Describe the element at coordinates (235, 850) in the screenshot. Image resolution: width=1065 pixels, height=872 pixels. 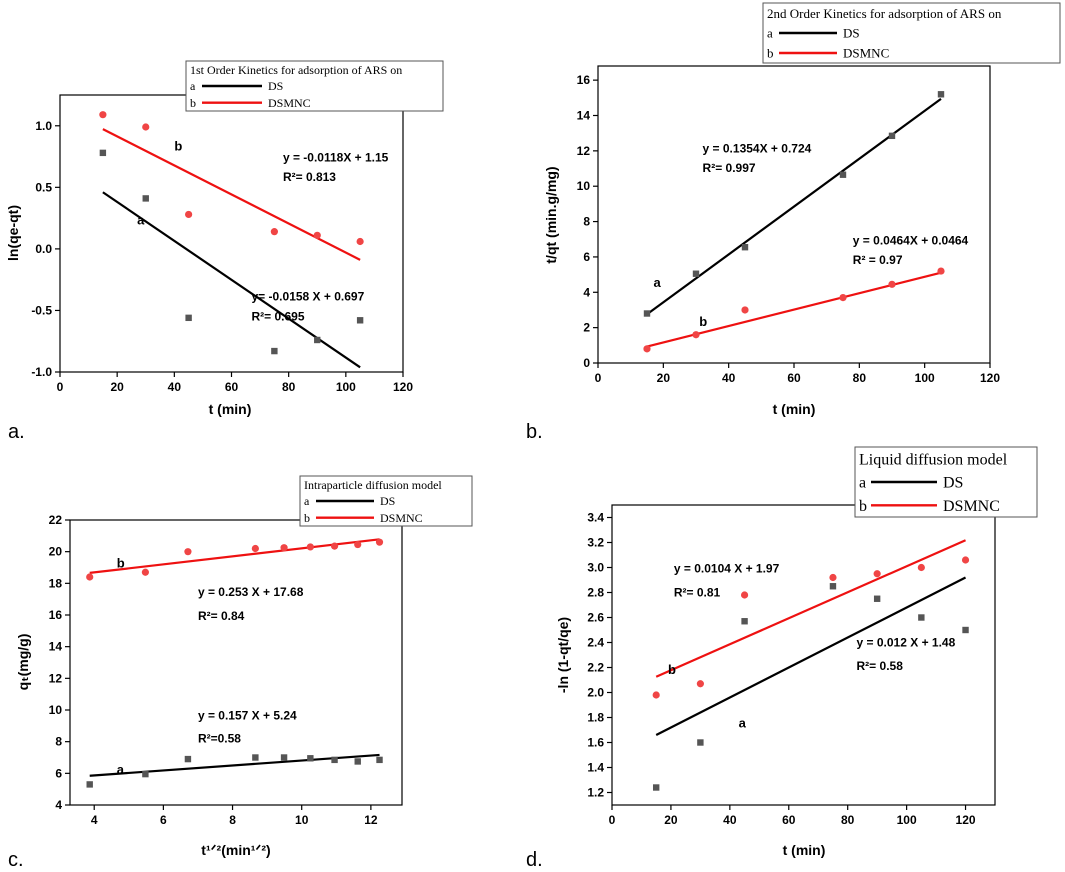
I see `x-axis-label: t¹ᐟ²(min¹ᐟ²)` at that location.